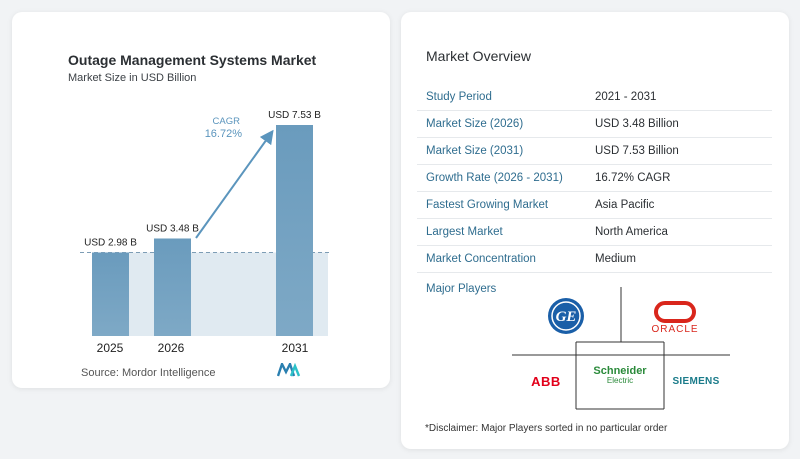 This screenshot has height=459, width=800. What do you see at coordinates (594, 97) in the screenshot?
I see `overview-row: Study Period 2021 - 2031` at bounding box center [594, 97].